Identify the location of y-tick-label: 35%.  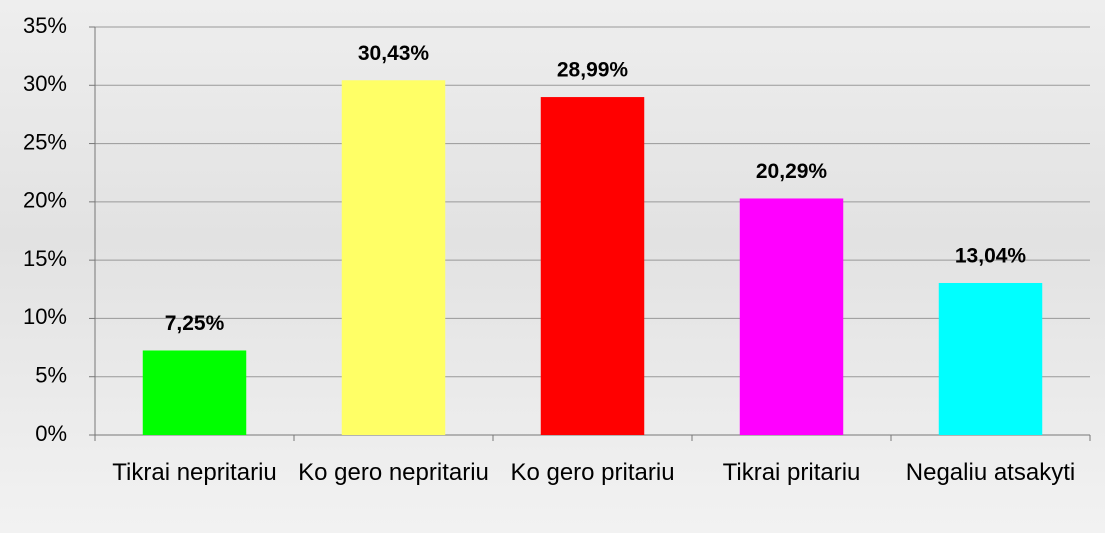
(45, 25).